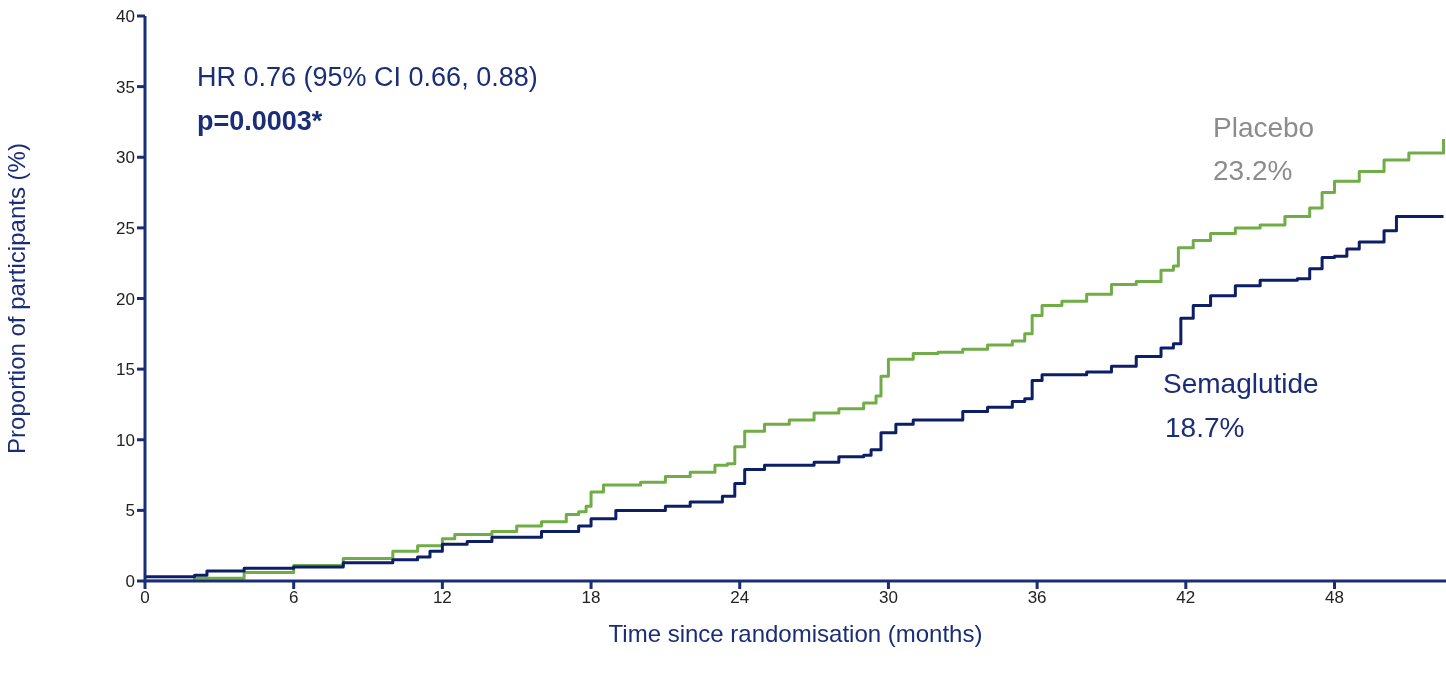 The image size is (1446, 680). Describe the element at coordinates (1334, 598) in the screenshot. I see `x-tick-label: 48` at that location.